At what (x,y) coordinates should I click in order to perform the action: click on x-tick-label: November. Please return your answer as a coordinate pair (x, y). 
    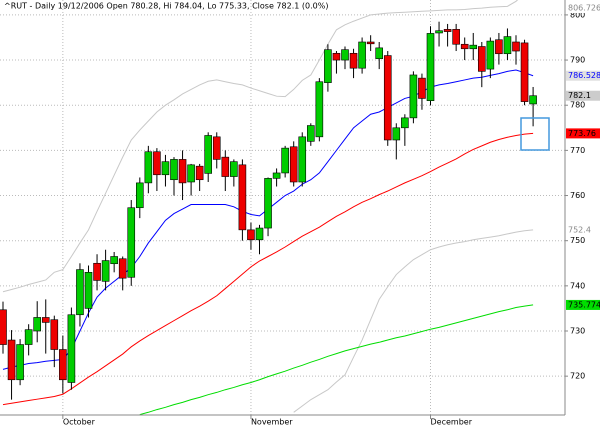
    Looking at the image, I should click on (272, 422).